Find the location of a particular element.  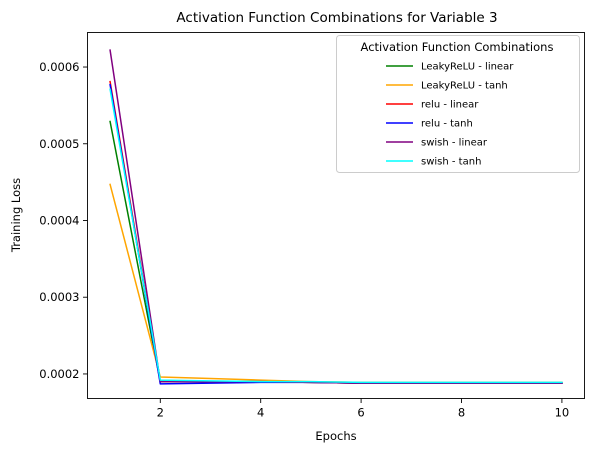

y-axis-ticks: 0.0002 0.0003 0.0004 0.0005 0.0006 is located at coordinates (63, 220).